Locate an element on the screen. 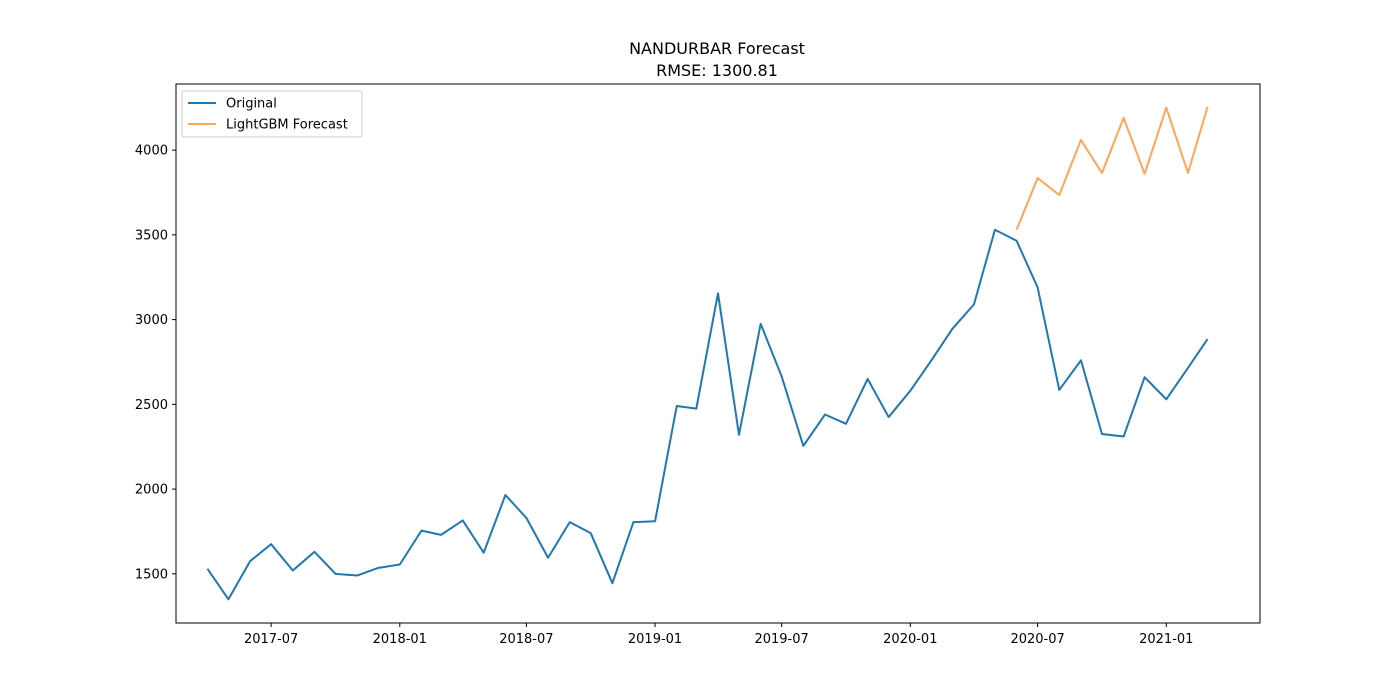 The width and height of the screenshot is (1400, 700). chart-title: NANDURBAR Forecast is located at coordinates (717, 48).